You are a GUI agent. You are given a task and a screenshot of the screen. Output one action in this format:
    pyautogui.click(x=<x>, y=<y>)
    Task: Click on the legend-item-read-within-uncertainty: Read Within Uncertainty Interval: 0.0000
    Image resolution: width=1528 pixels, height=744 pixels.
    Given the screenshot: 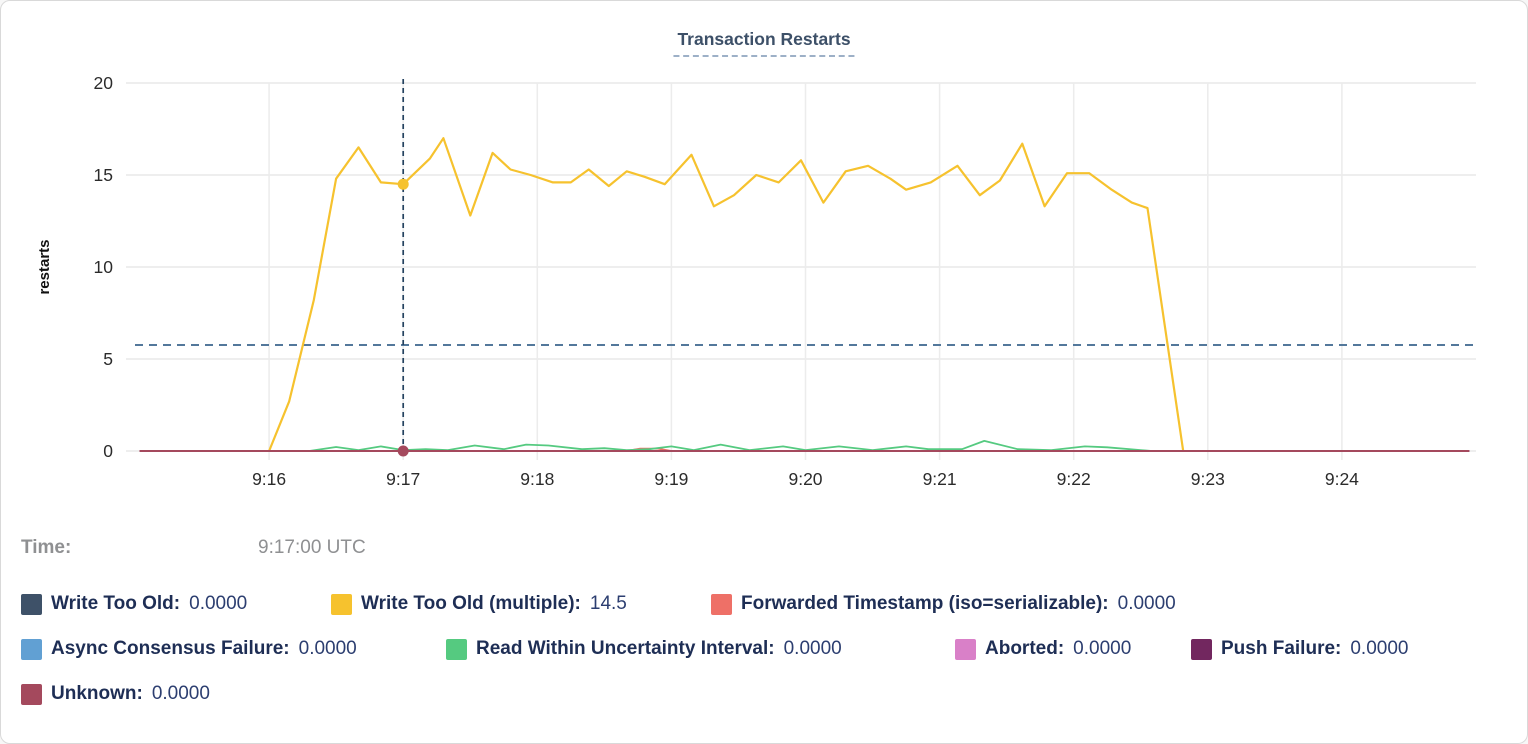 What is the action you would take?
    pyautogui.click(x=644, y=649)
    